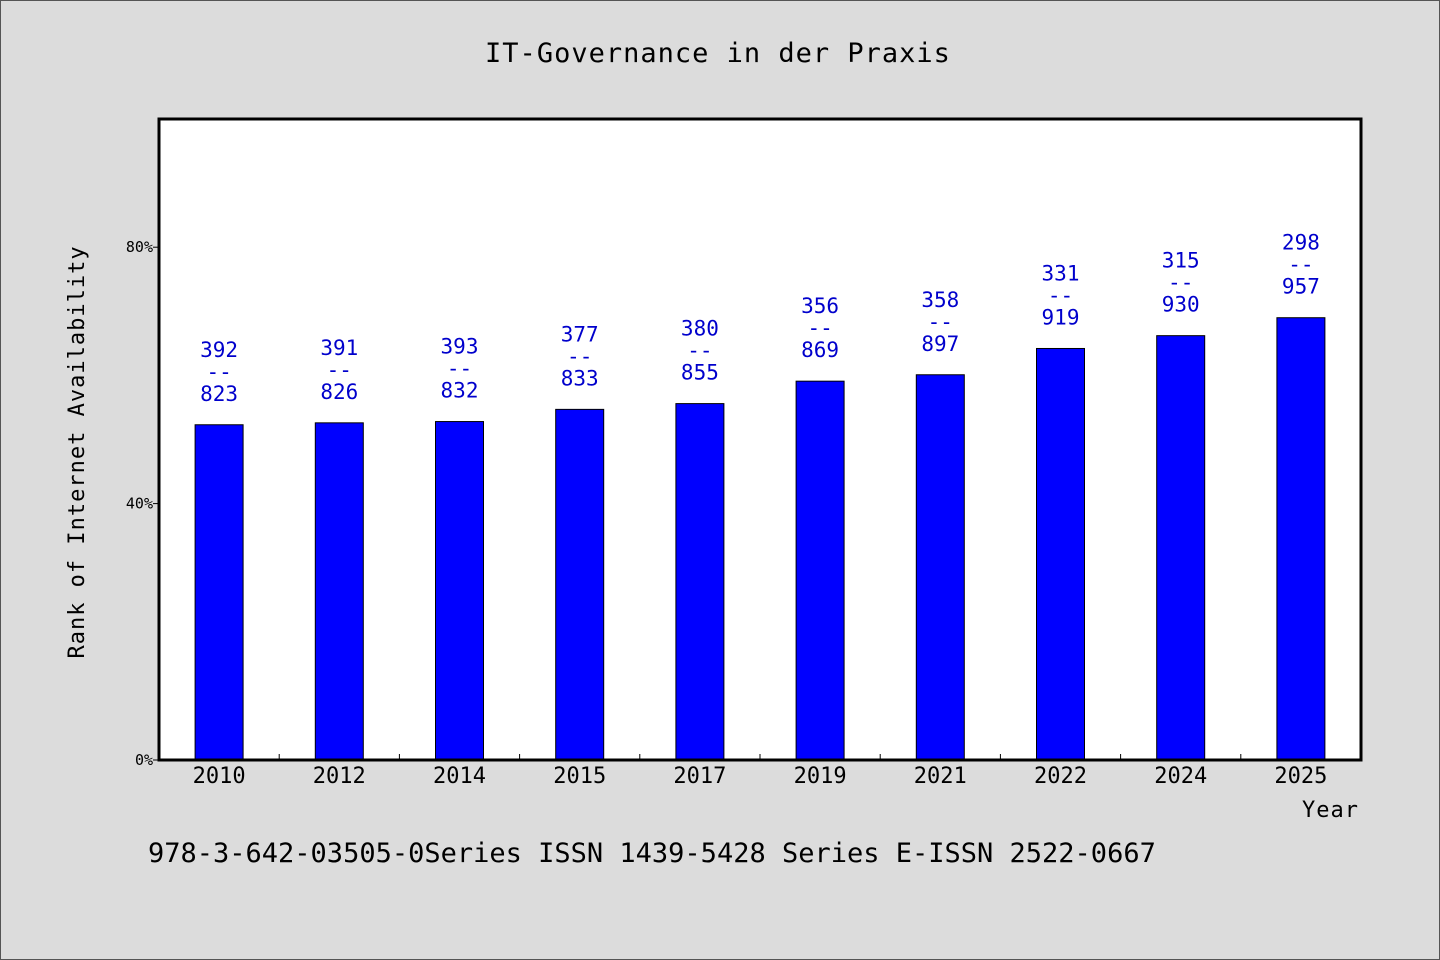  I want to click on x-tick-label-2017: 2017, so click(699, 776).